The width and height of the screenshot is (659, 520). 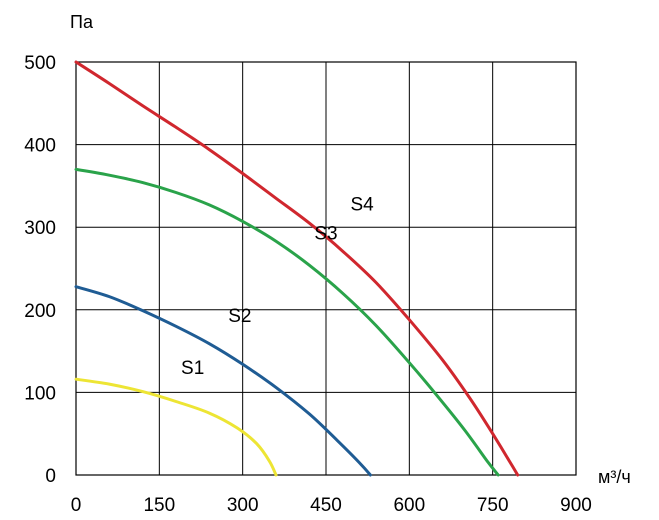 What do you see at coordinates (76, 505) in the screenshot?
I see `x-tick-label: 0` at bounding box center [76, 505].